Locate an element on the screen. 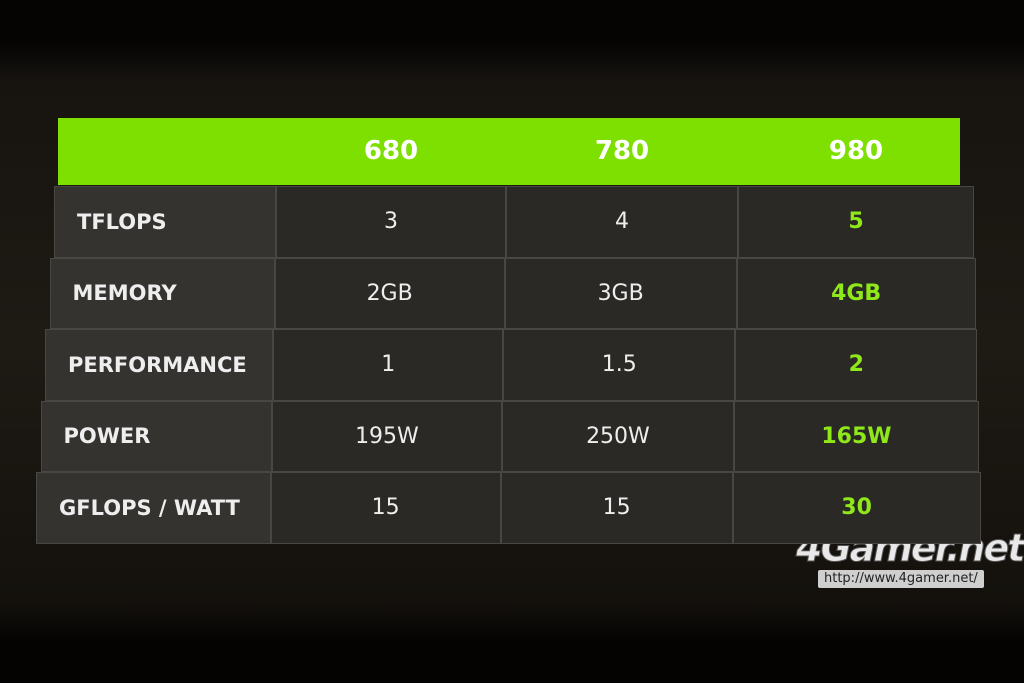 This screenshot has height=683, width=1024. column-header: 980 is located at coordinates (856, 151).